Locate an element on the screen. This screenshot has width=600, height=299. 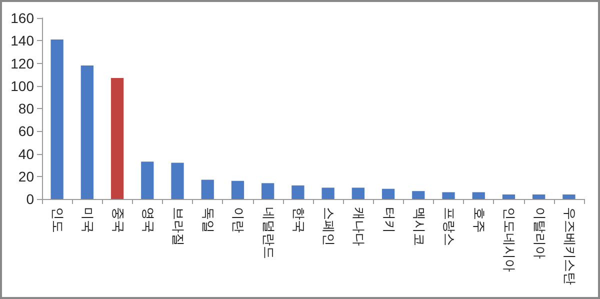
x-tick-label: 터키 is located at coordinates (388, 220).